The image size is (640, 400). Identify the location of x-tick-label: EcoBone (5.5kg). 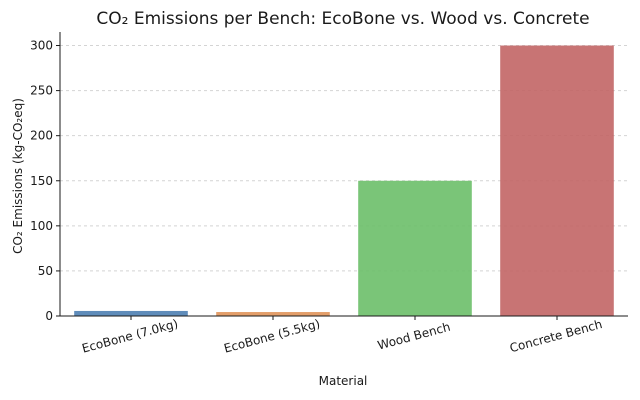
(271, 336).